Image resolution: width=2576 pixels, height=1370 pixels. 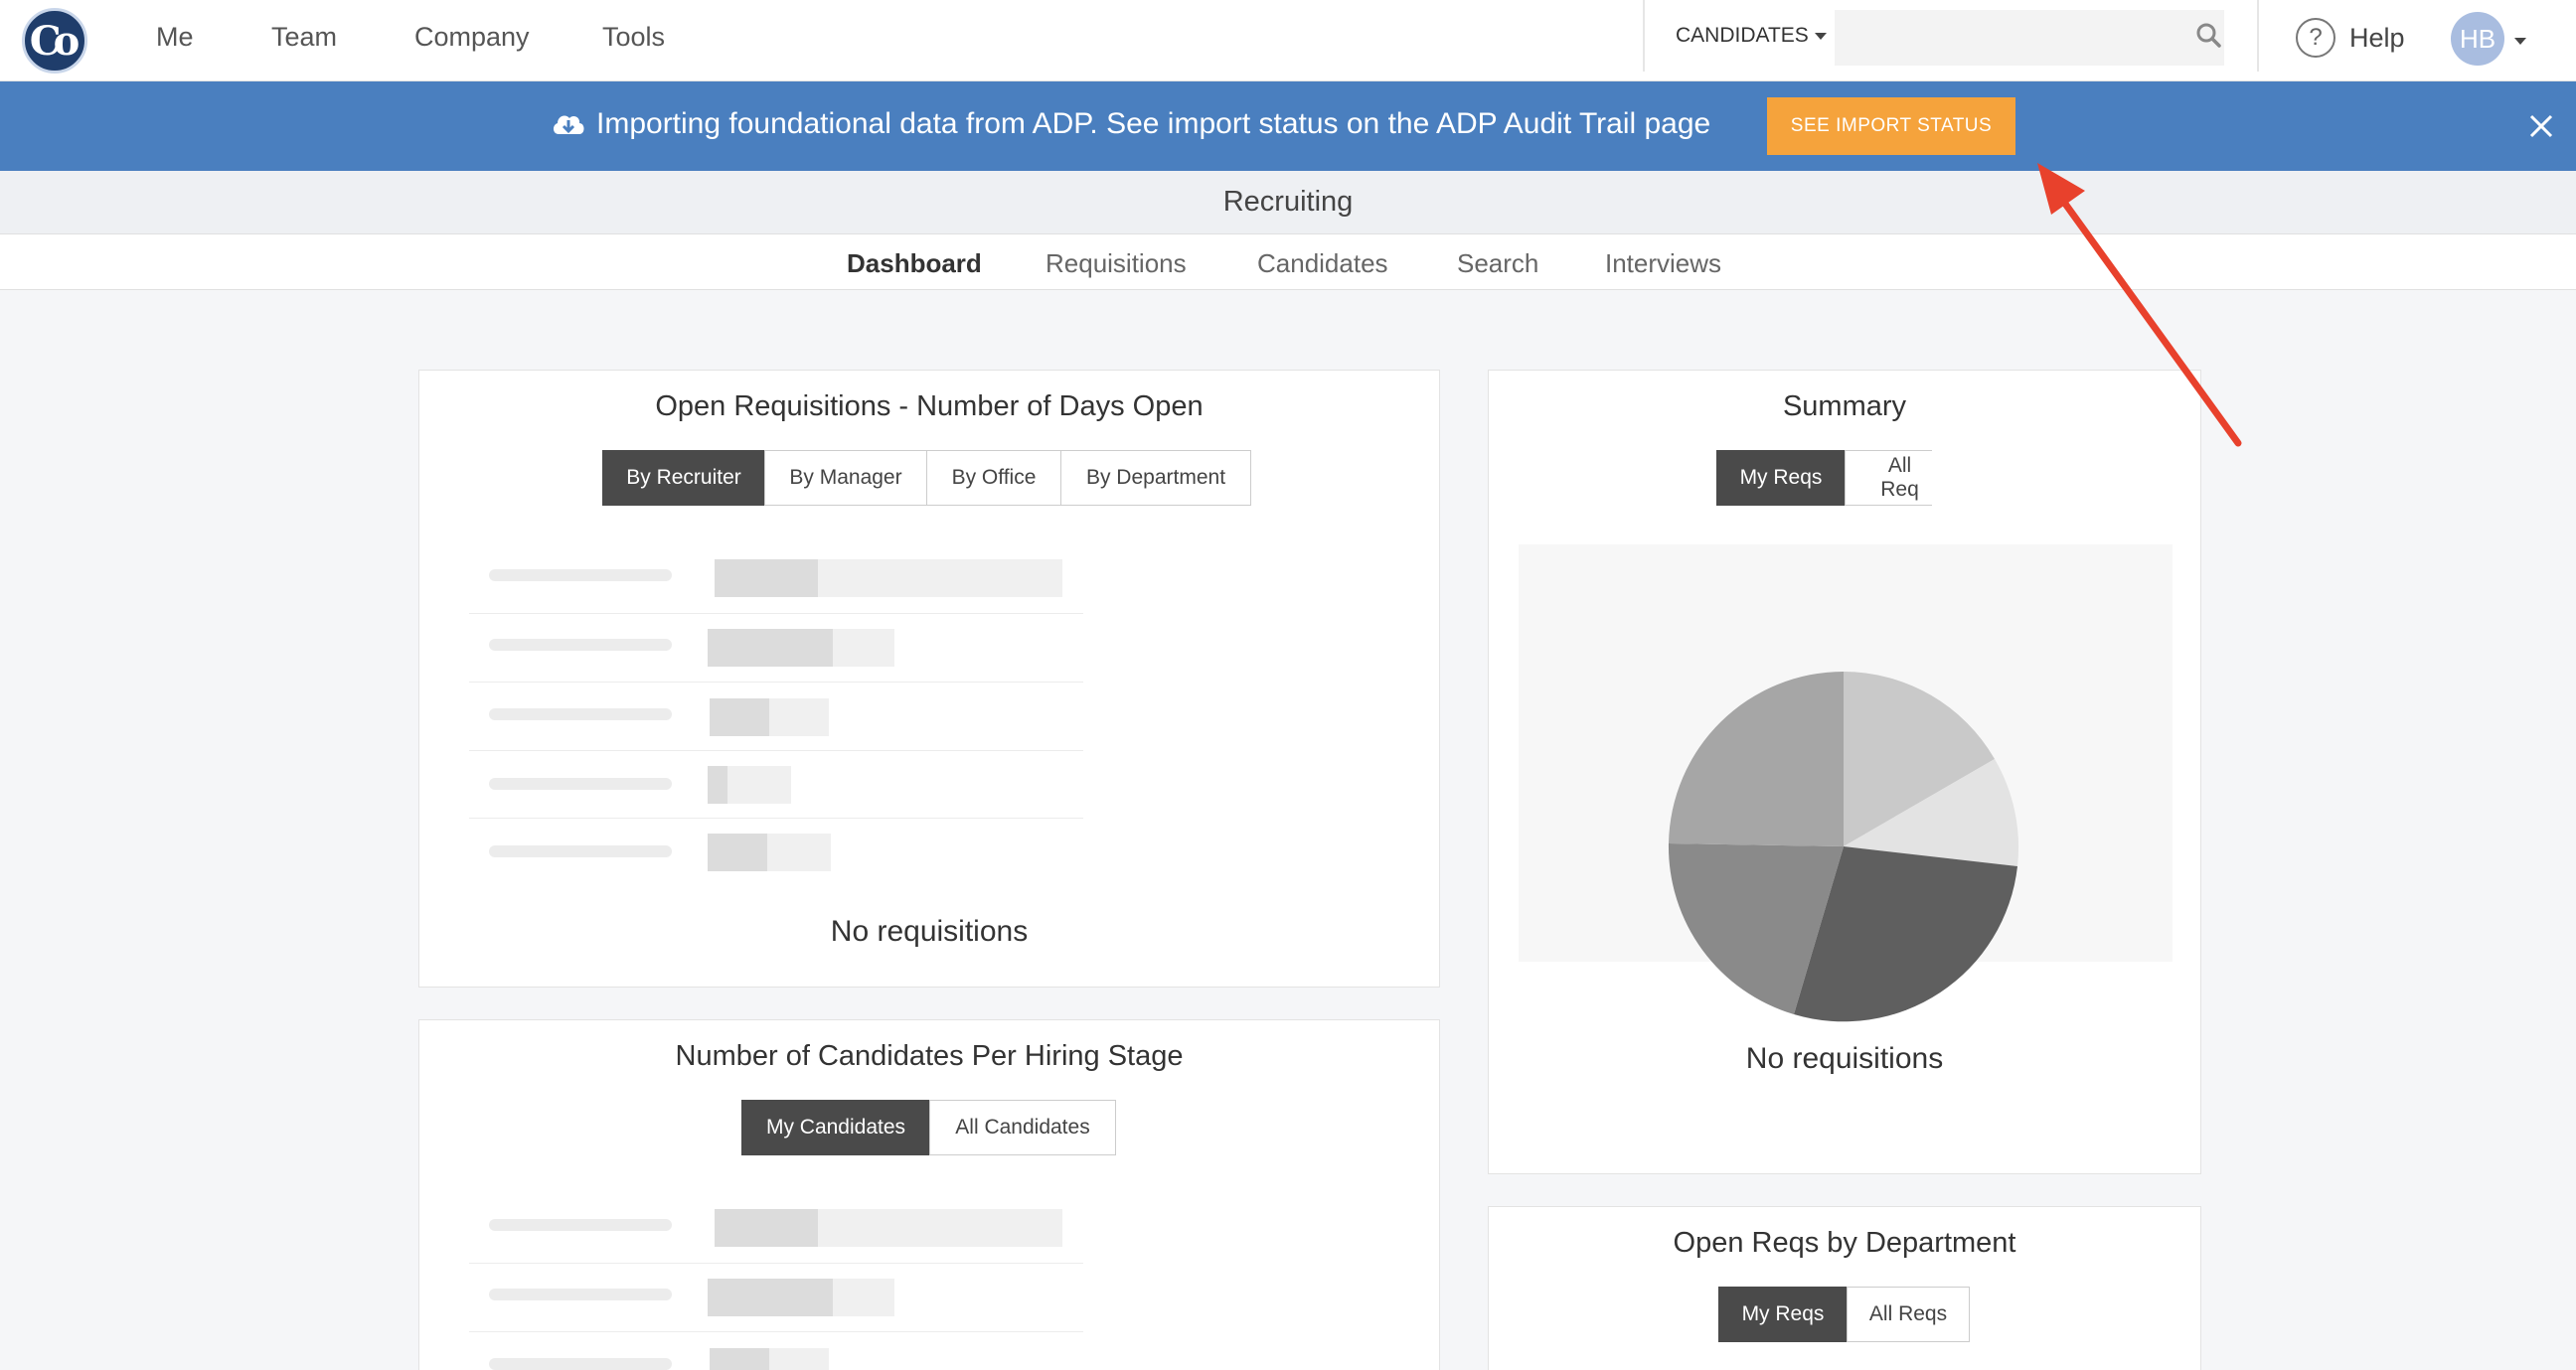 I want to click on search-scope-label: CANDIDATES, so click(x=1742, y=35).